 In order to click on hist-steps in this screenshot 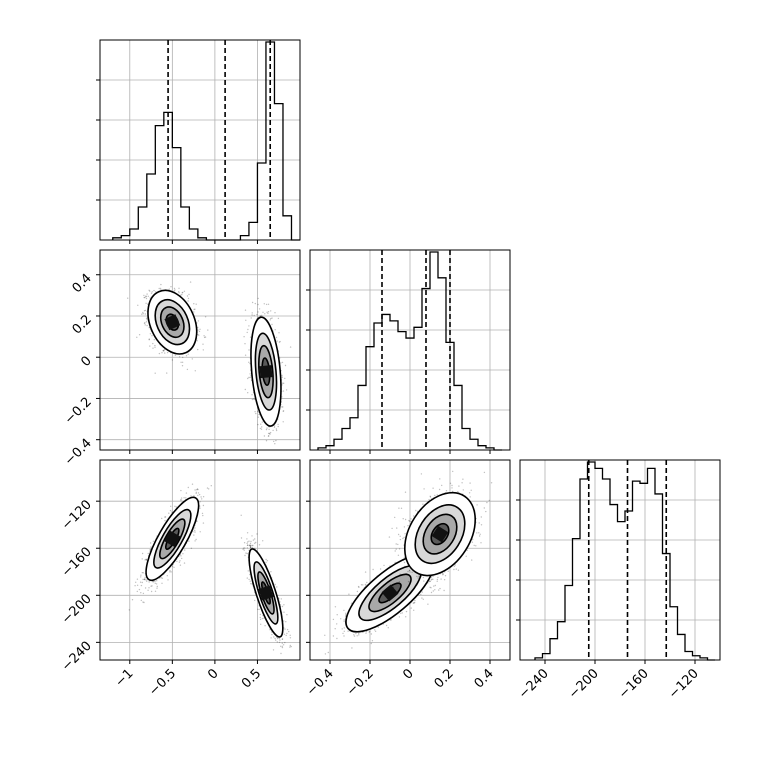, I will do `click(409, 351)`.